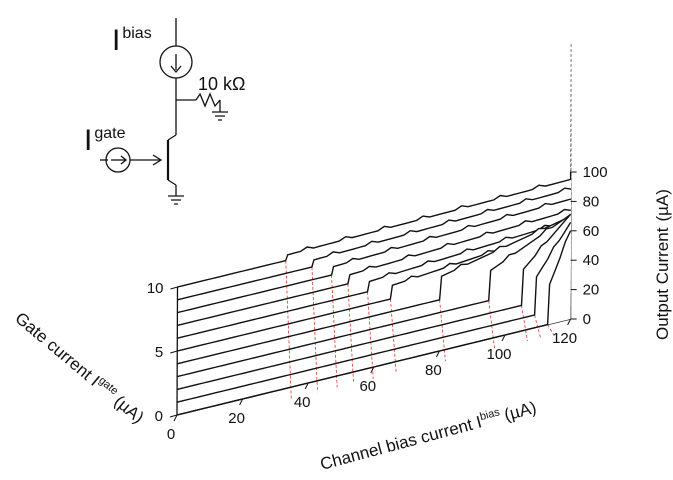 Image resolution: width=673 pixels, height=480 pixels. I want to click on x-tick-label: 120, so click(564, 338).